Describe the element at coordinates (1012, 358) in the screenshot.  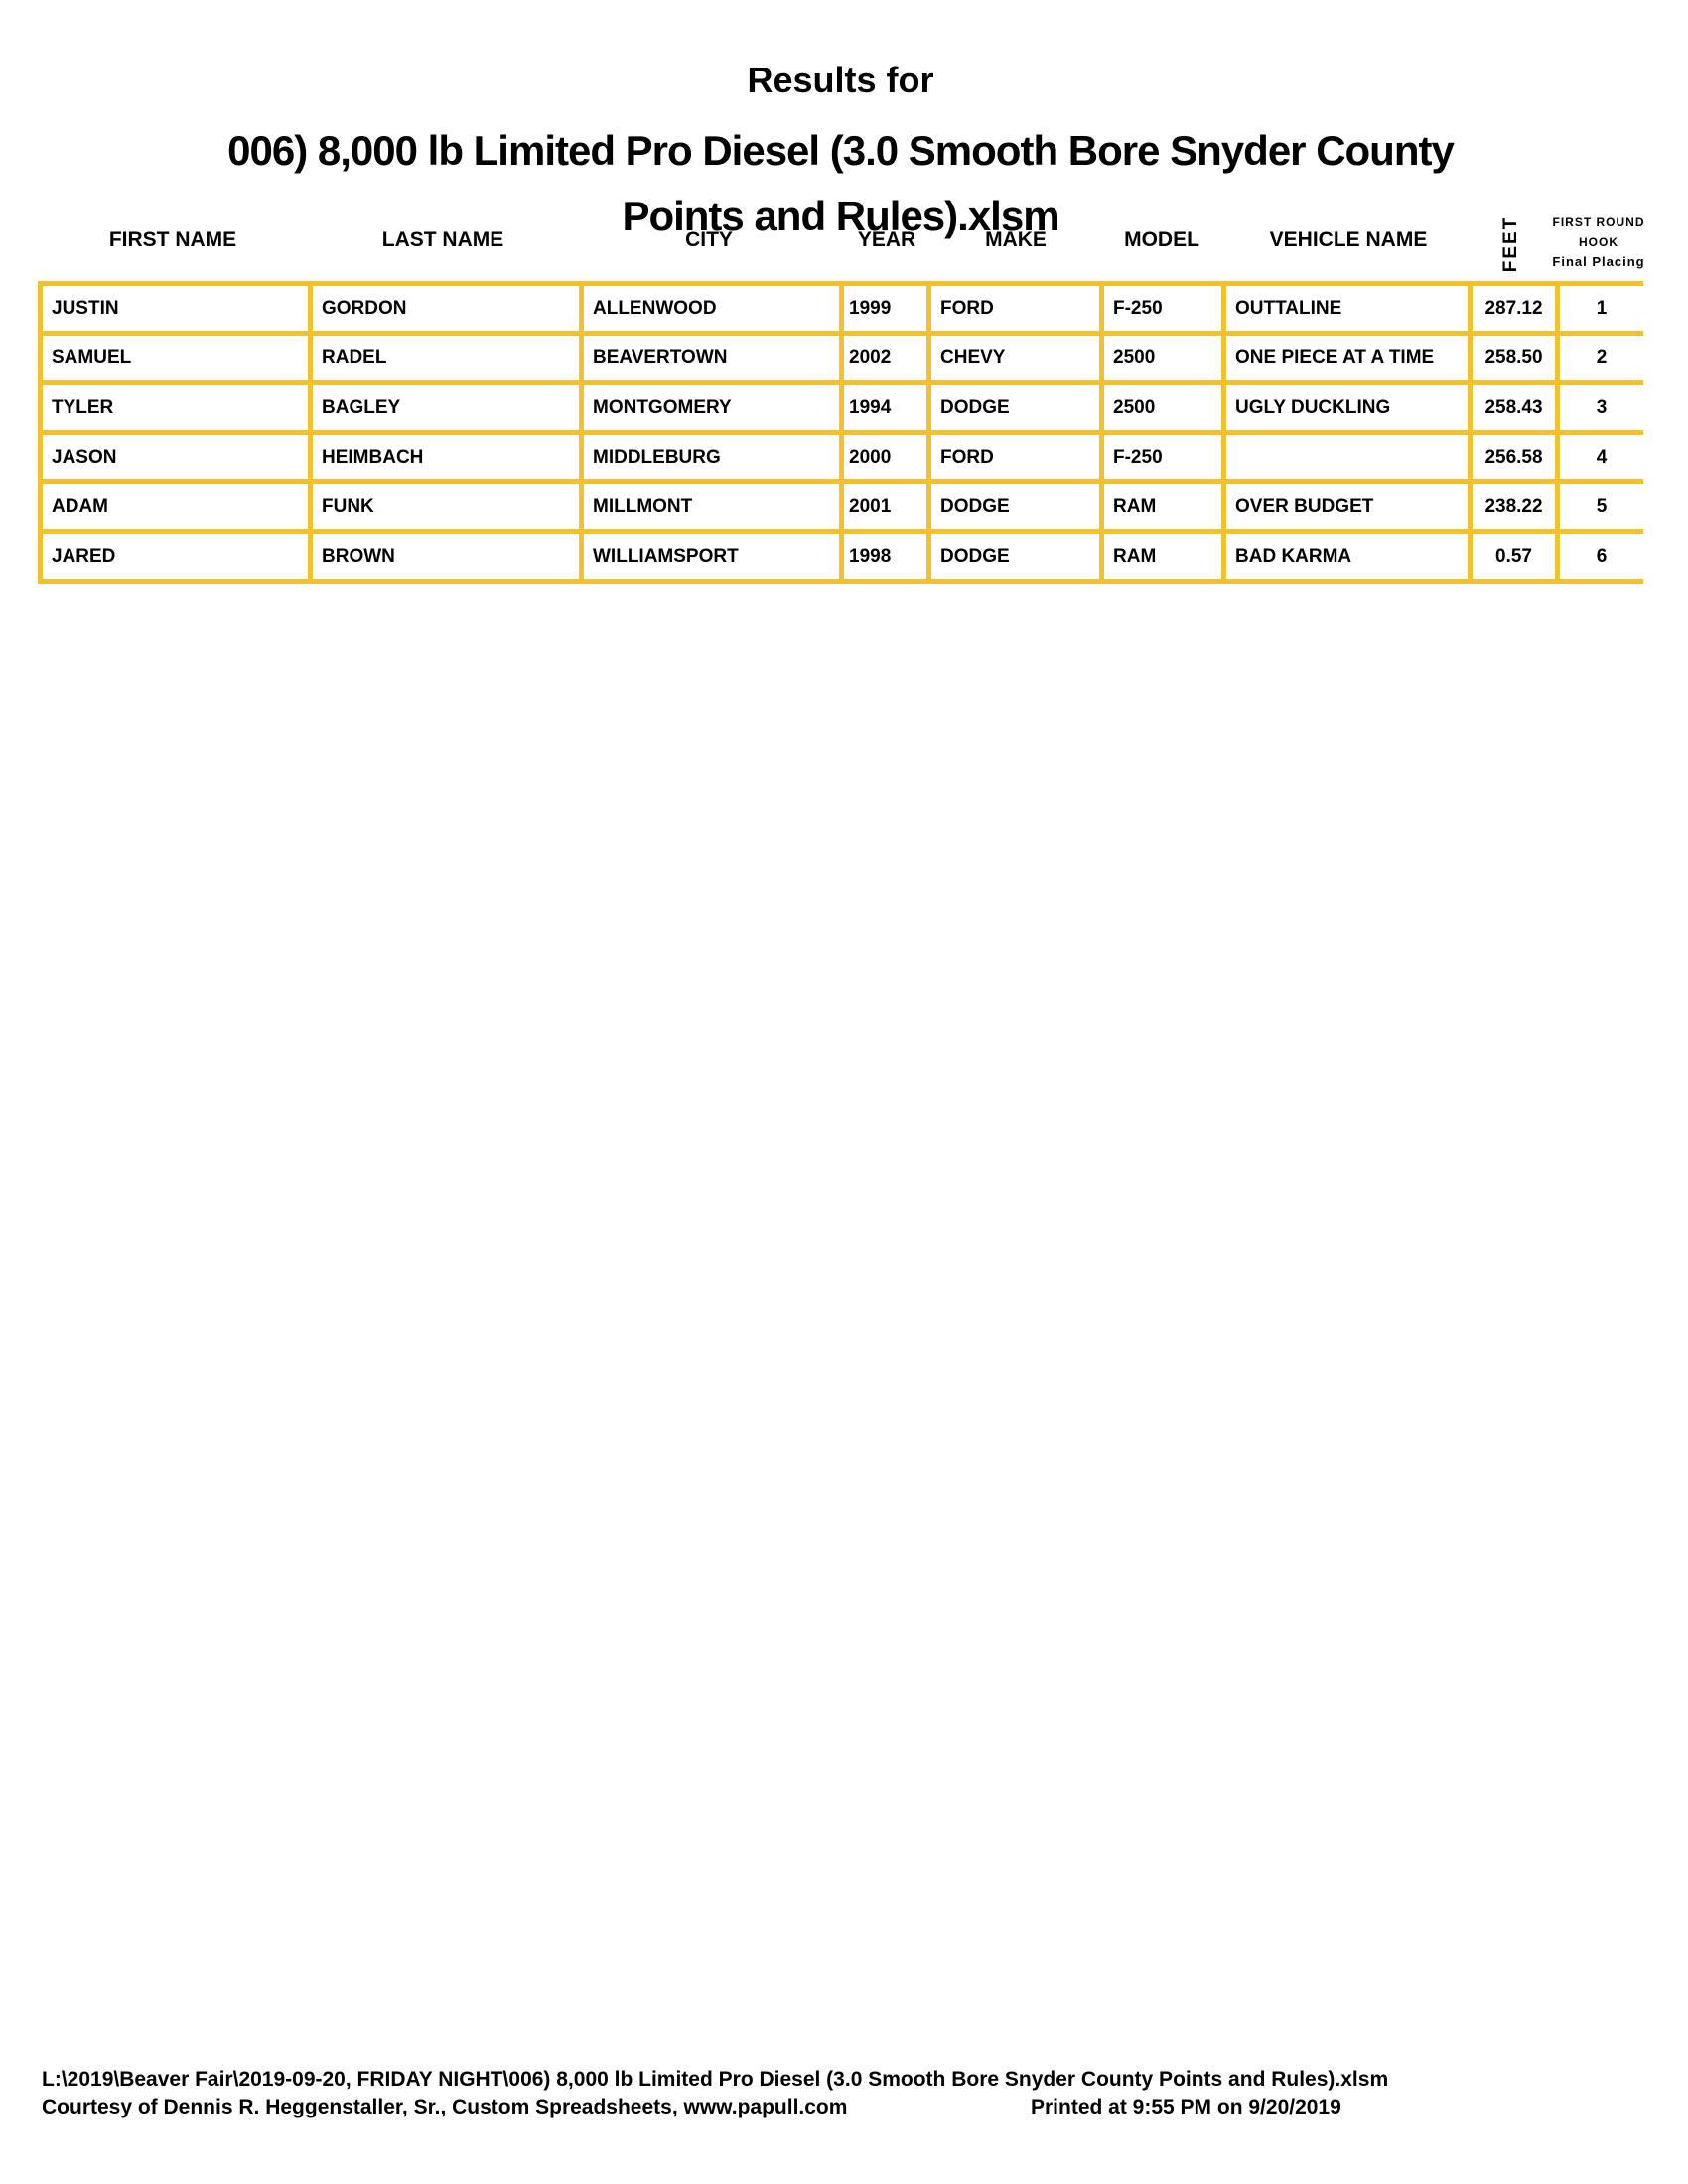
I see `cell-make: CHEVY` at that location.